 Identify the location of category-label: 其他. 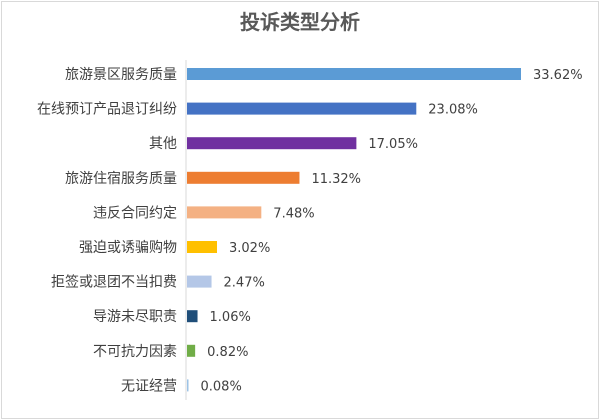
(163, 144).